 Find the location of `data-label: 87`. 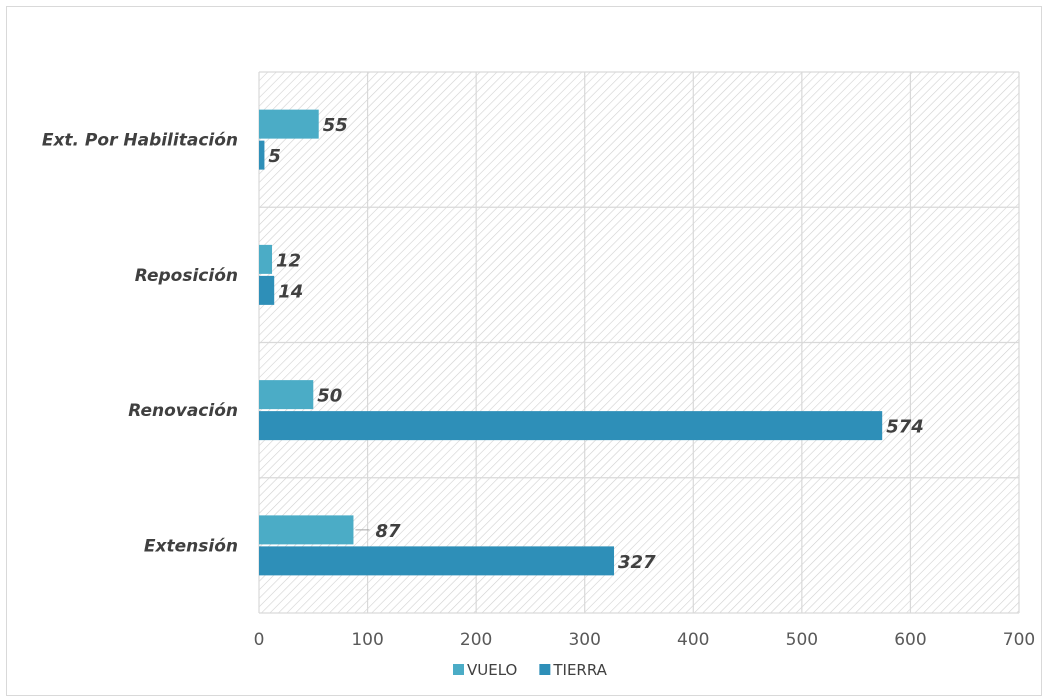

data-label: 87 is located at coordinates (388, 531).